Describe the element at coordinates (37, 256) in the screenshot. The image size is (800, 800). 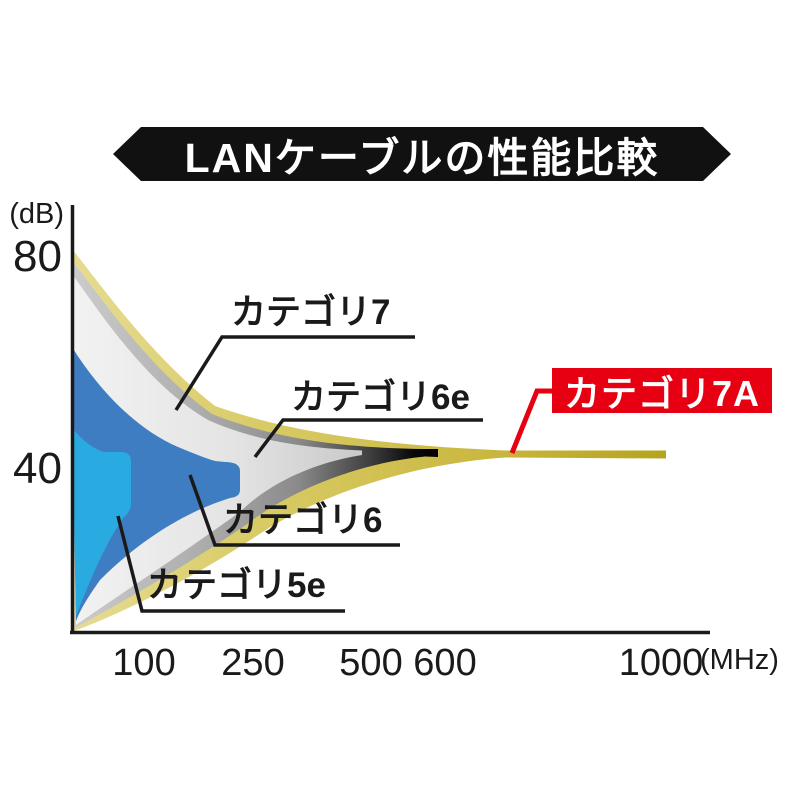
I see `y-tick-80: 80` at that location.